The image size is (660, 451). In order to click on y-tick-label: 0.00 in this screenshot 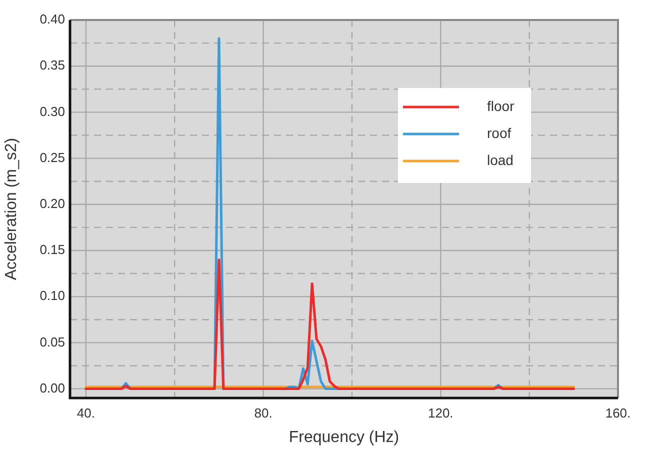, I will do `click(52, 388)`.